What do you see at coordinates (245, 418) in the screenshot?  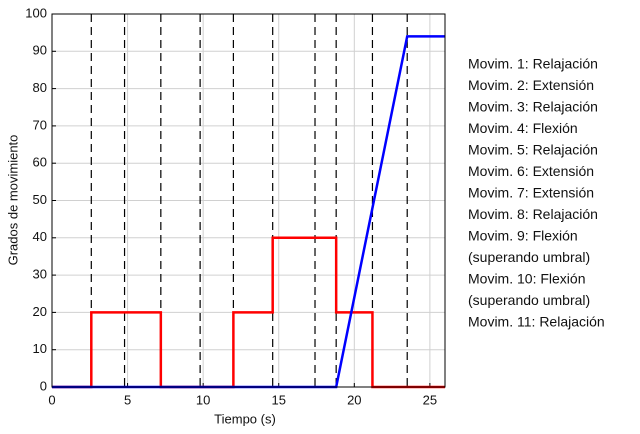 I see `x-axis-label: Tiempo (s)` at bounding box center [245, 418].